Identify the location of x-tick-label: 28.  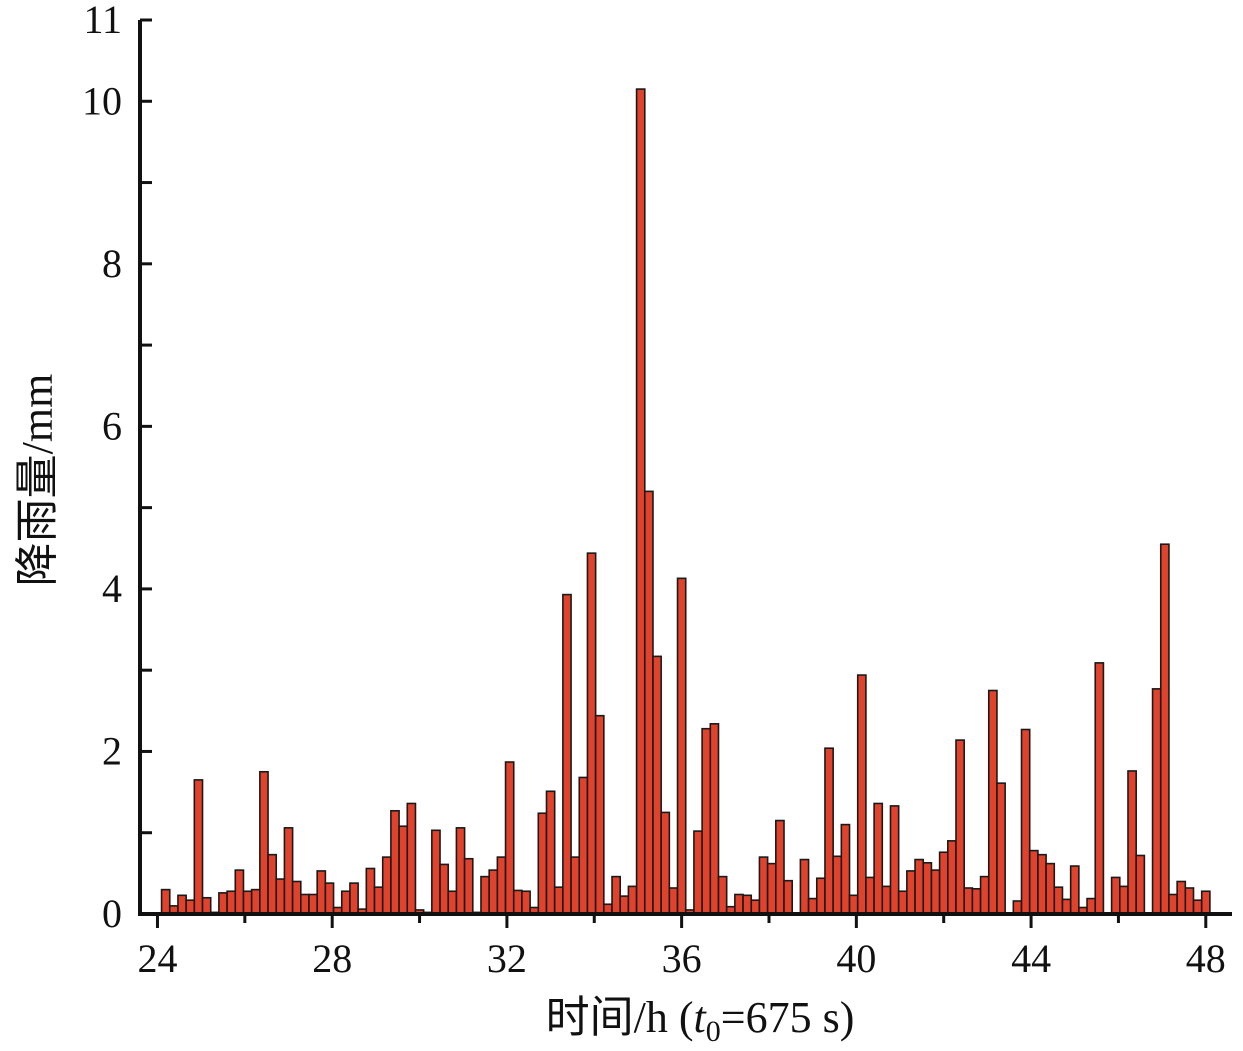
(332, 958).